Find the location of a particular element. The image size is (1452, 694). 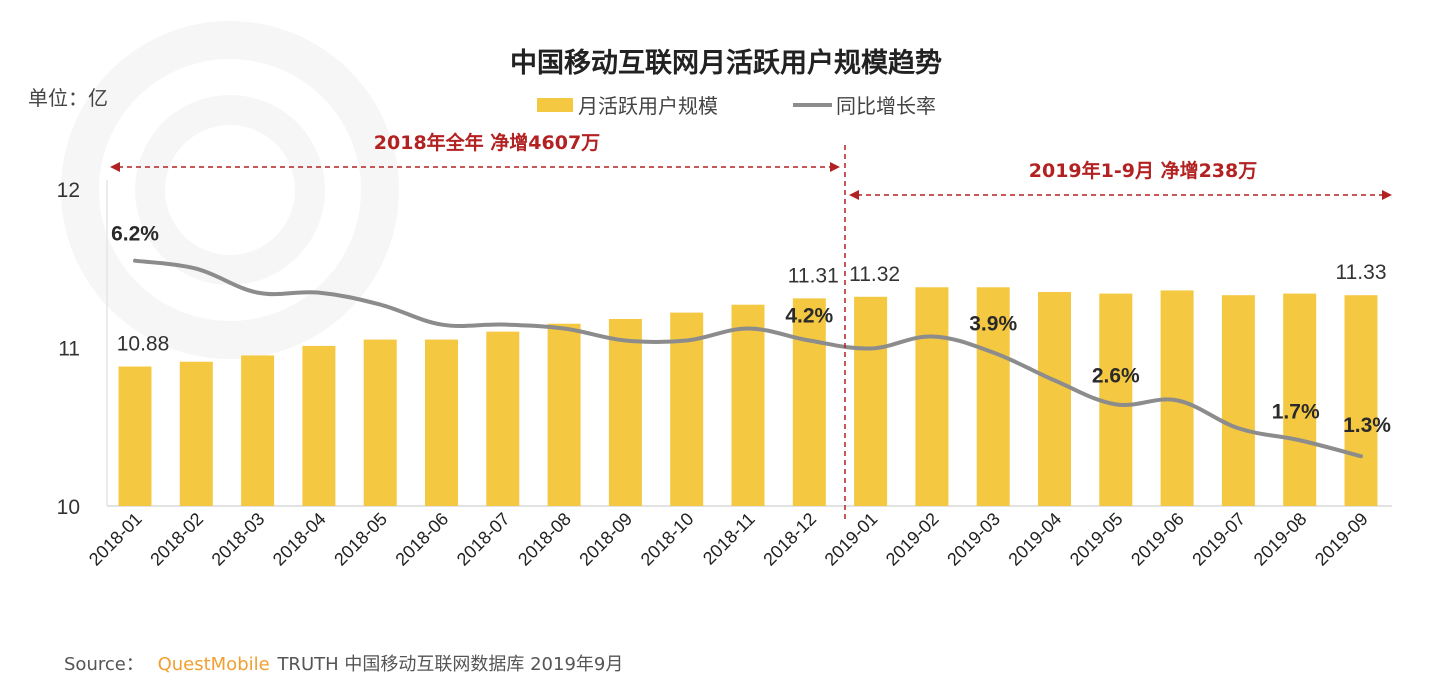

x-tick-label: 2018-04 is located at coordinates (299, 539).